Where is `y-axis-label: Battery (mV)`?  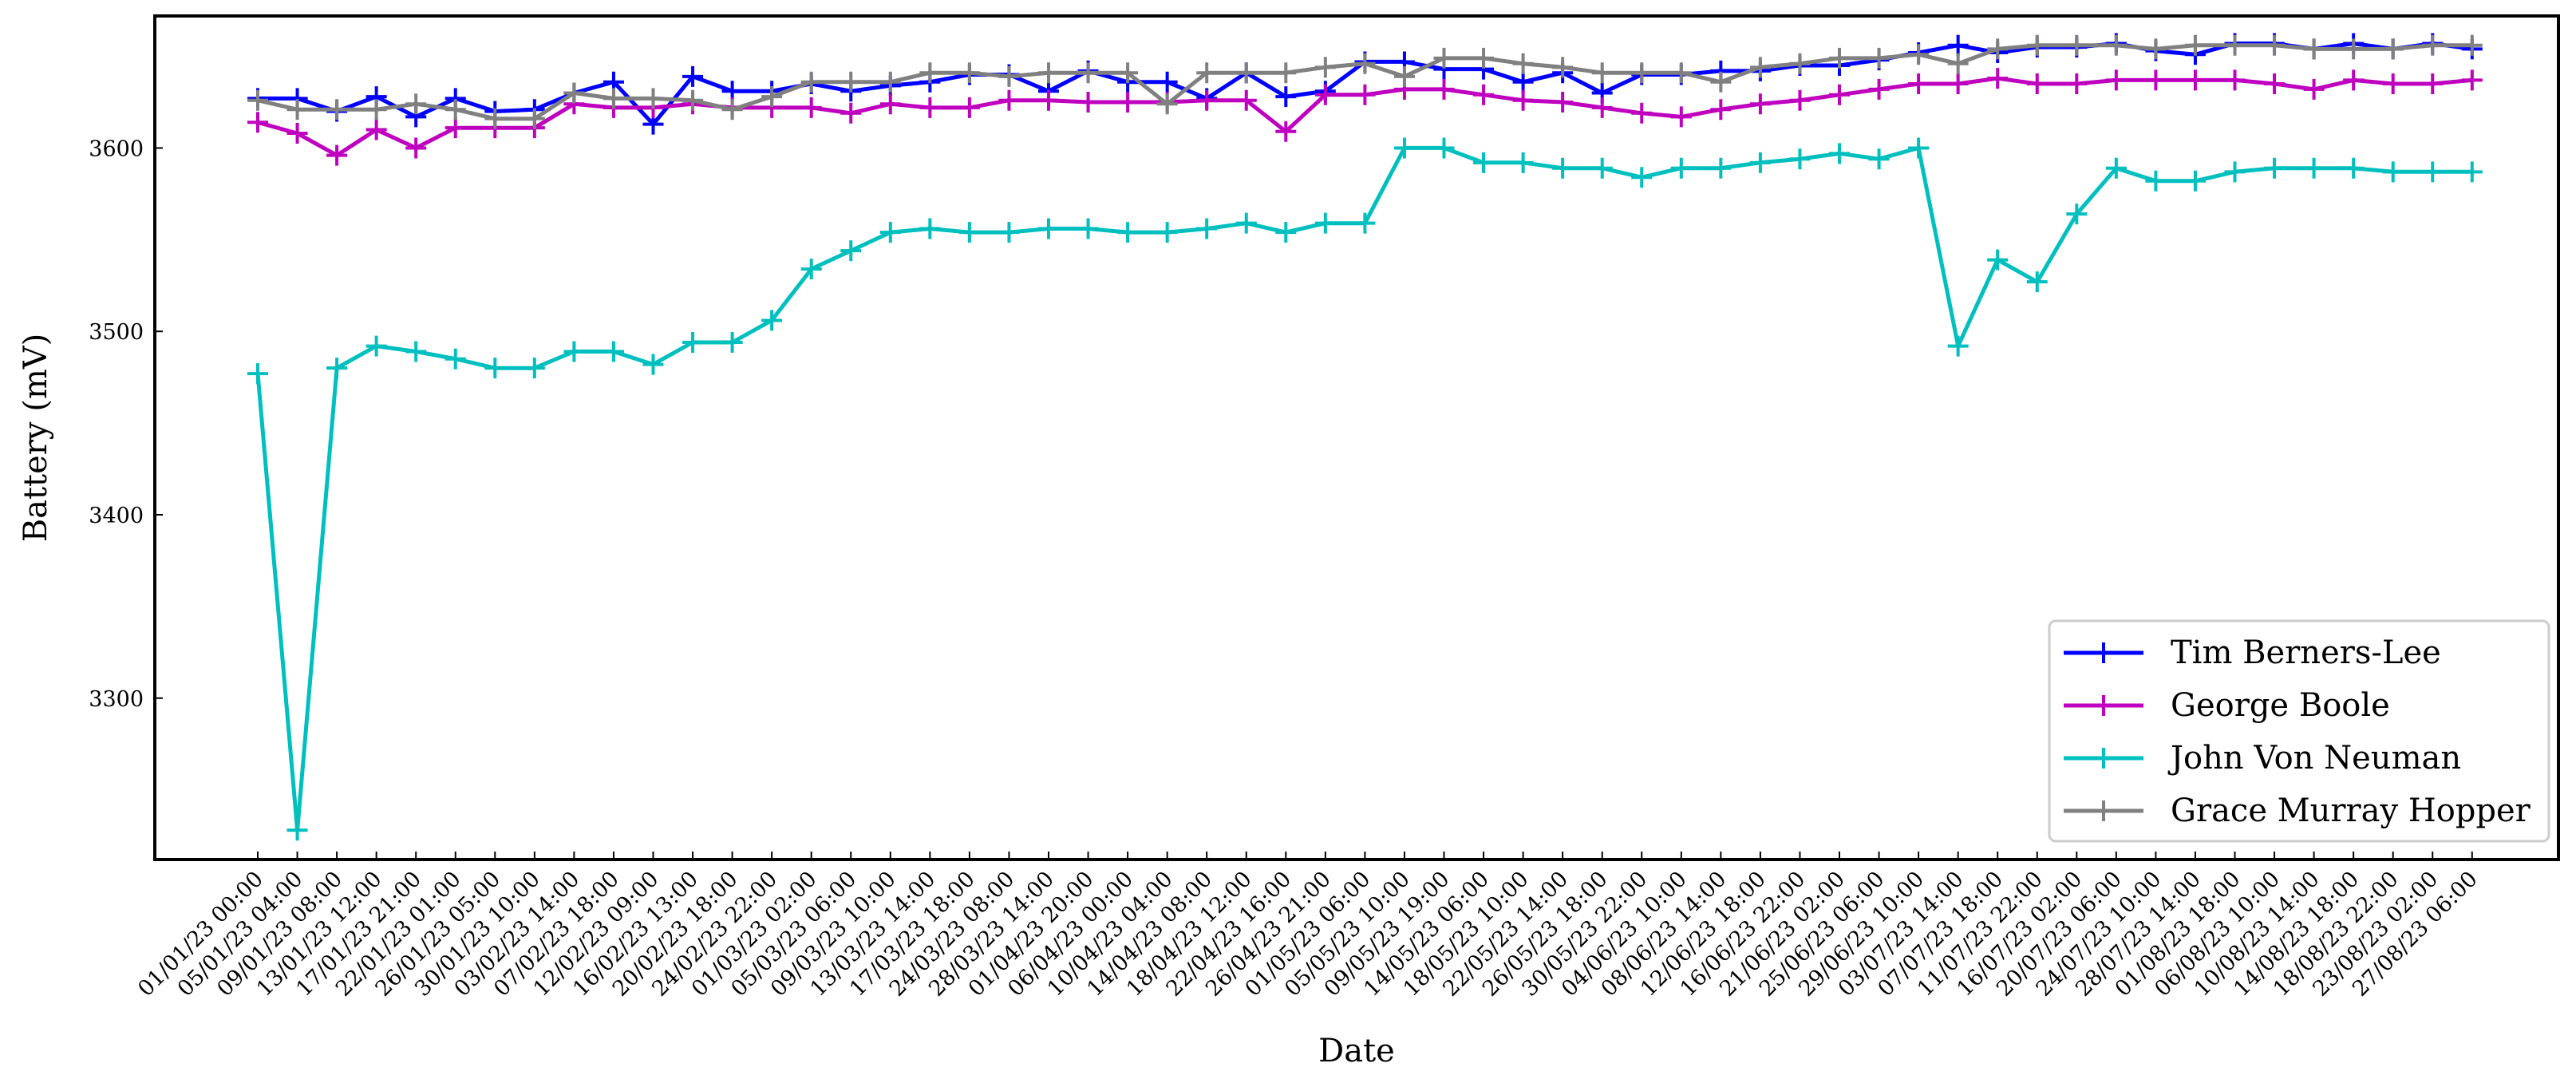 y-axis-label: Battery (mV) is located at coordinates (36, 438).